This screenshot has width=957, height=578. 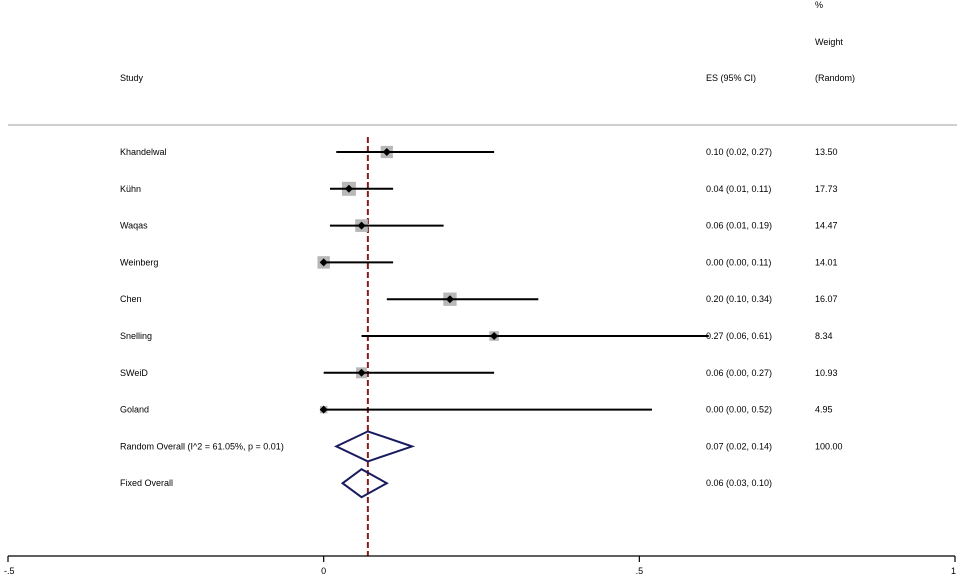 I want to click on overall-es-ci: 0.07 (0.02, 0.14), so click(x=739, y=446).